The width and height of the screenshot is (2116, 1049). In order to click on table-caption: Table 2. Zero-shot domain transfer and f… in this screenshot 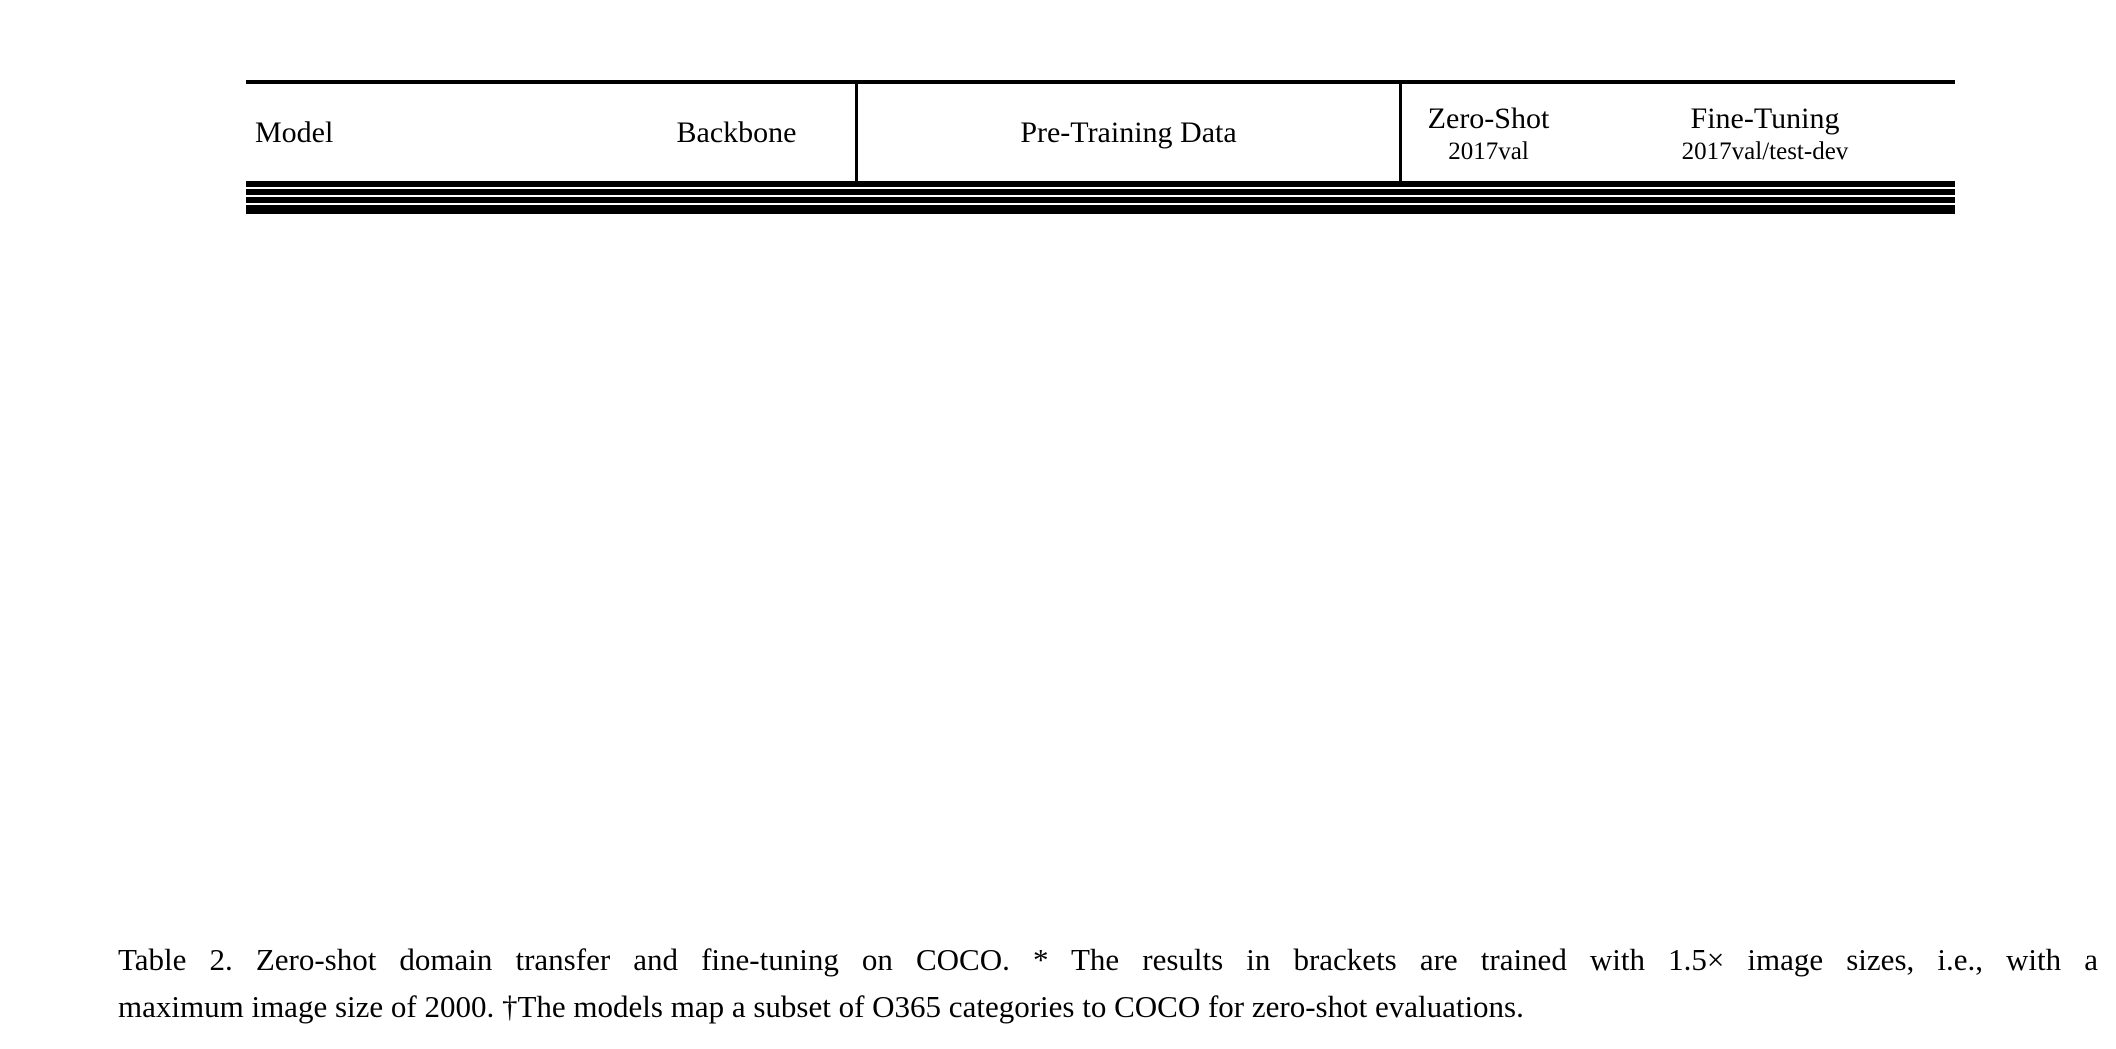, I will do `click(1108, 983)`.